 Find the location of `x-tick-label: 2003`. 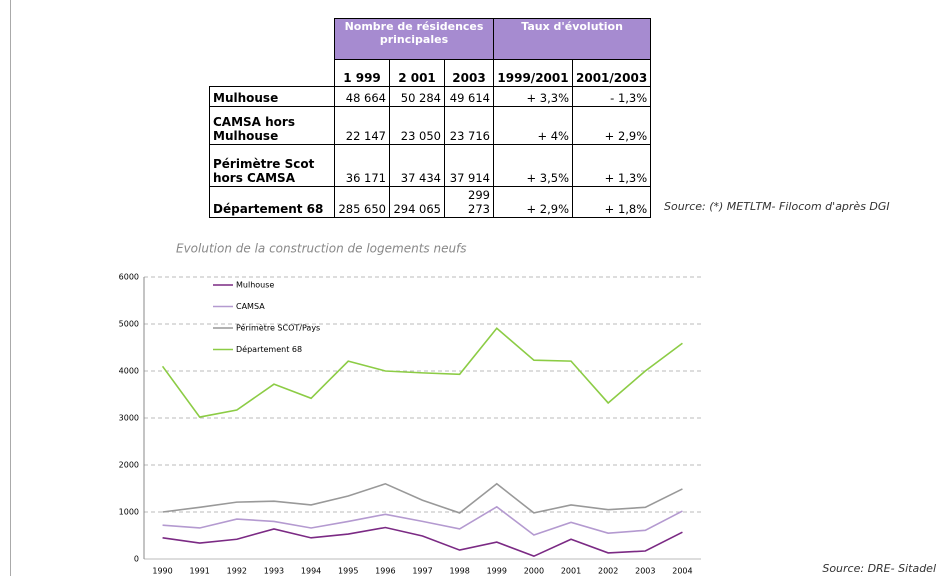

x-tick-label: 2003 is located at coordinates (645, 571).